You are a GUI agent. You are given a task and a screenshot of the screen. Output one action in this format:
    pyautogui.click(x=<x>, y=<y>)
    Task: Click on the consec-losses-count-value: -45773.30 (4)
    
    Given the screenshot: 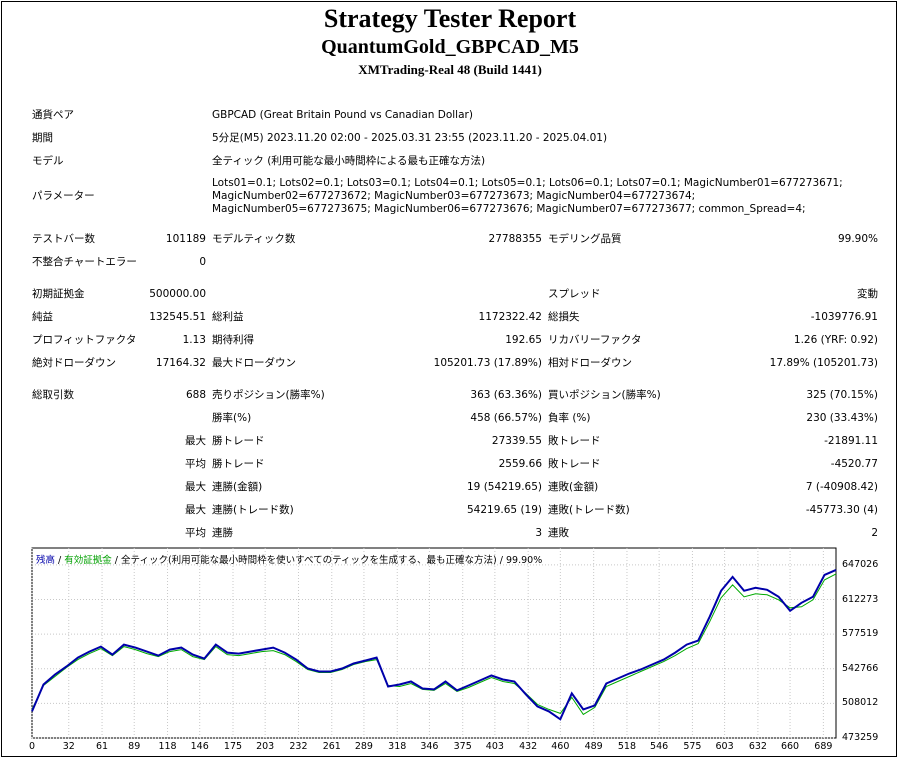 What is the action you would take?
    pyautogui.click(x=841, y=510)
    